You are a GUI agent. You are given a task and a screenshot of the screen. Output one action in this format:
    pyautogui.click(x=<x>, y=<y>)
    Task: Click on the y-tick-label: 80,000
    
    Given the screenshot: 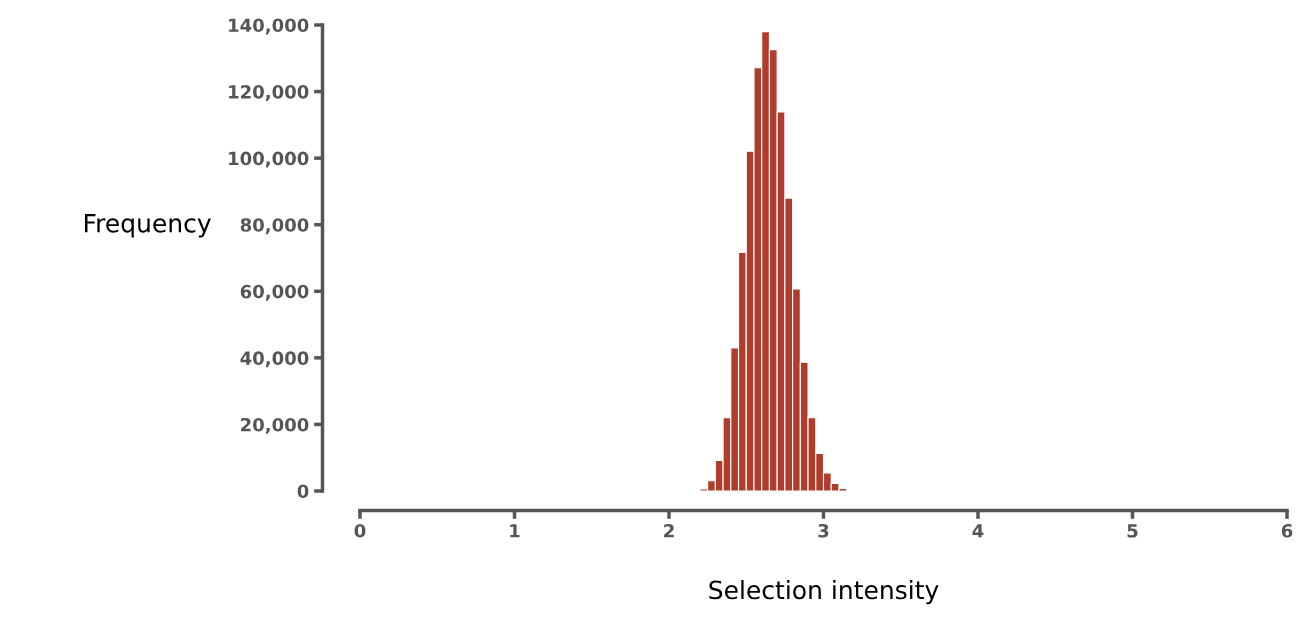 What is the action you would take?
    pyautogui.click(x=274, y=226)
    